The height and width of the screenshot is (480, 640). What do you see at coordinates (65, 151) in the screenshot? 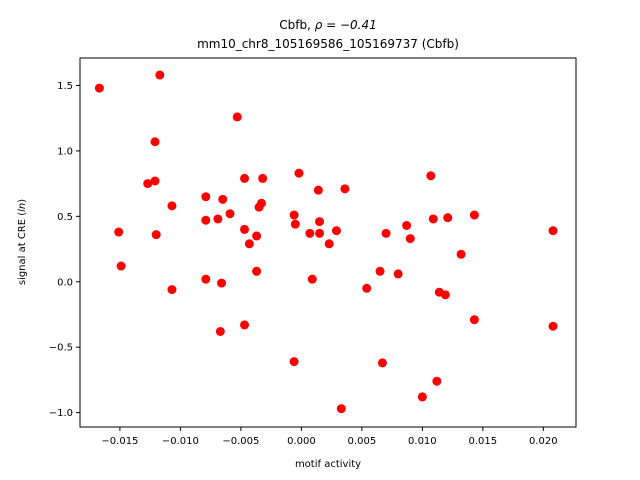
I see `y-tick-label-4: 1.0` at bounding box center [65, 151].